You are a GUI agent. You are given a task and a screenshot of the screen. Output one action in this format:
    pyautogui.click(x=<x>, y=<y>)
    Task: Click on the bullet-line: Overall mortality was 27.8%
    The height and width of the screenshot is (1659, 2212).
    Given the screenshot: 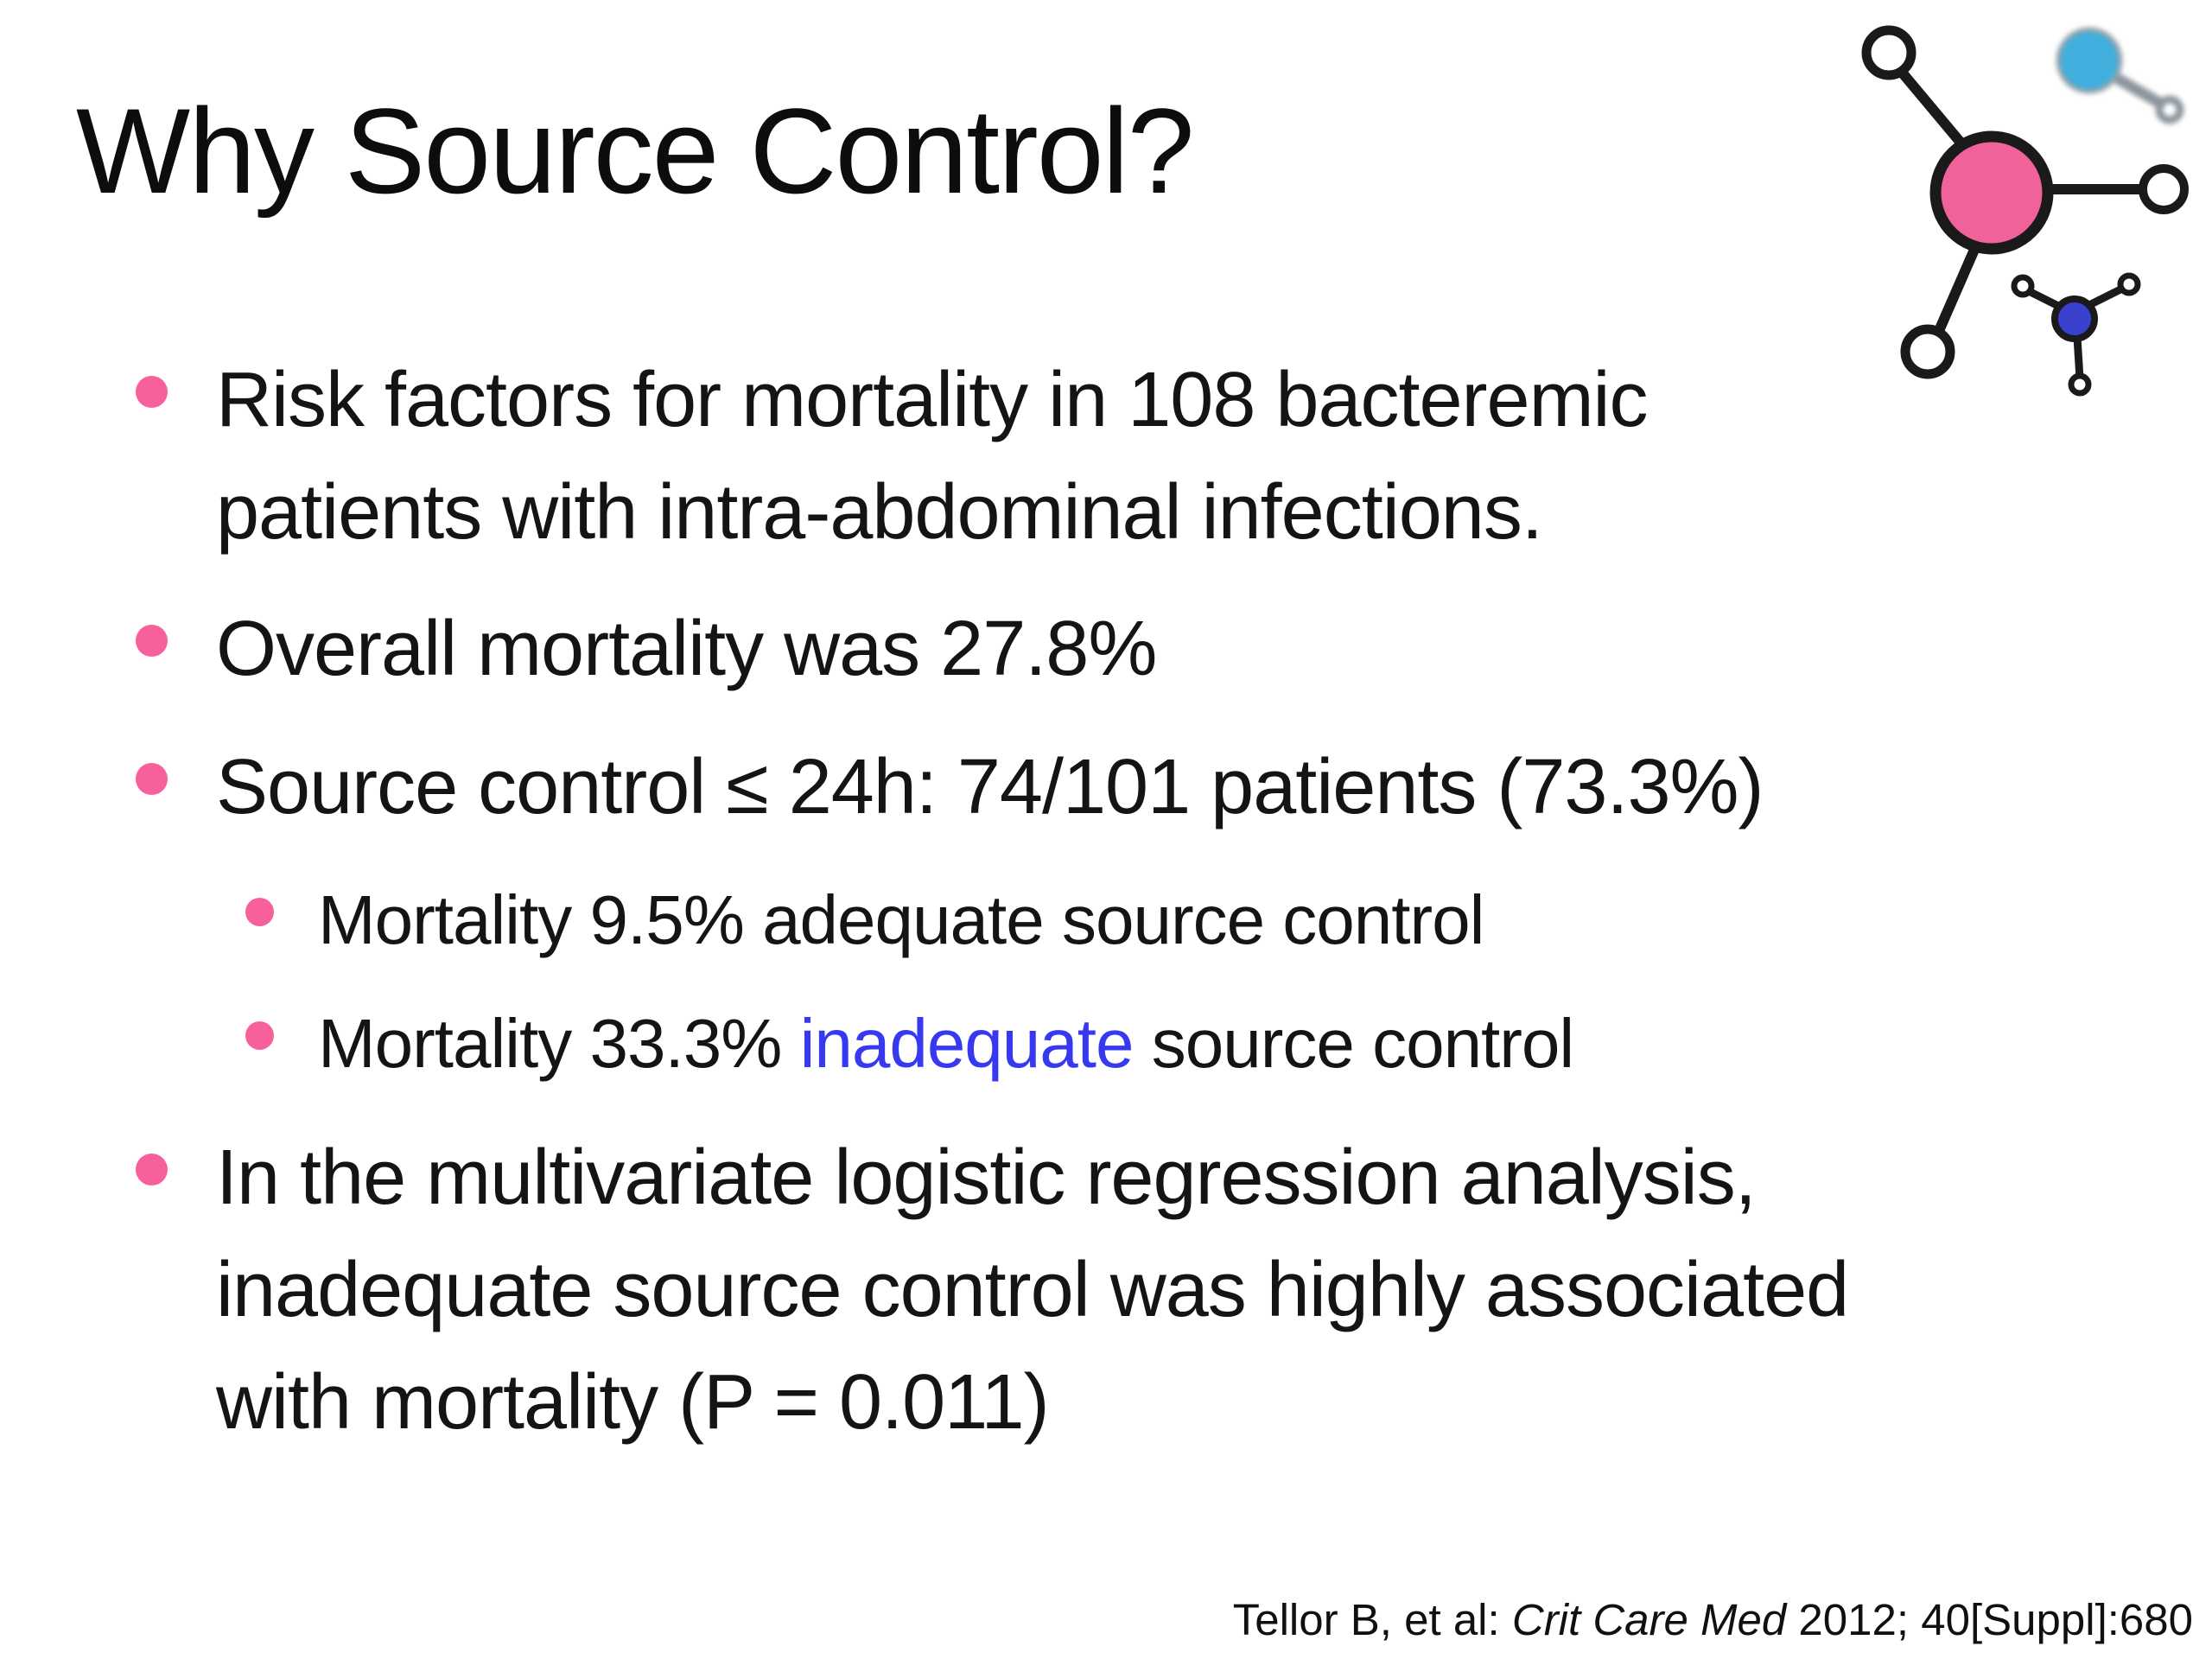 What is the action you would take?
    pyautogui.click(x=1214, y=649)
    